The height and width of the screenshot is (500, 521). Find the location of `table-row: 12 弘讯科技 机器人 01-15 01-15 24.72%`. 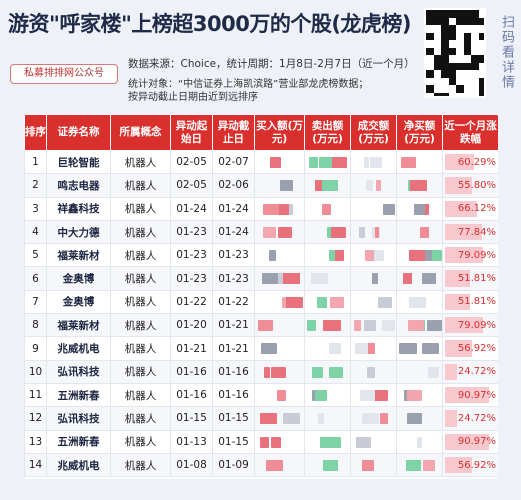

table-row: 12 弘讯科技 机器人 01-15 01-15 24.72% is located at coordinates (261, 418).